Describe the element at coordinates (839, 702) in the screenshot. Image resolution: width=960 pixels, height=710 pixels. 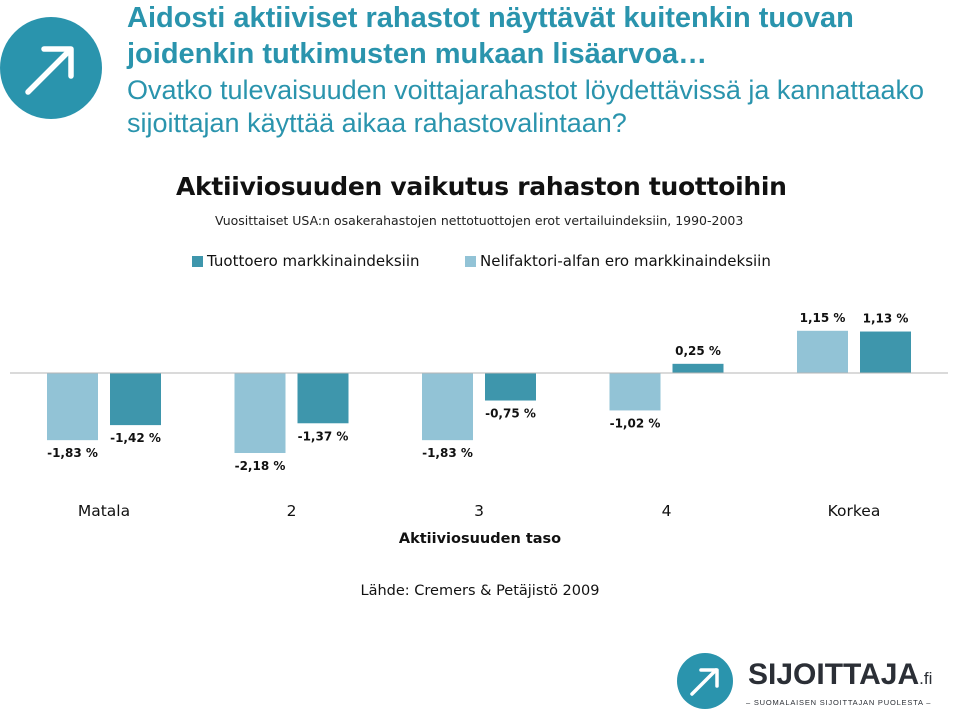
I see `brand-tagline: – SUOMALAISEN SIJOITTAJAN PUOLESTA –` at that location.